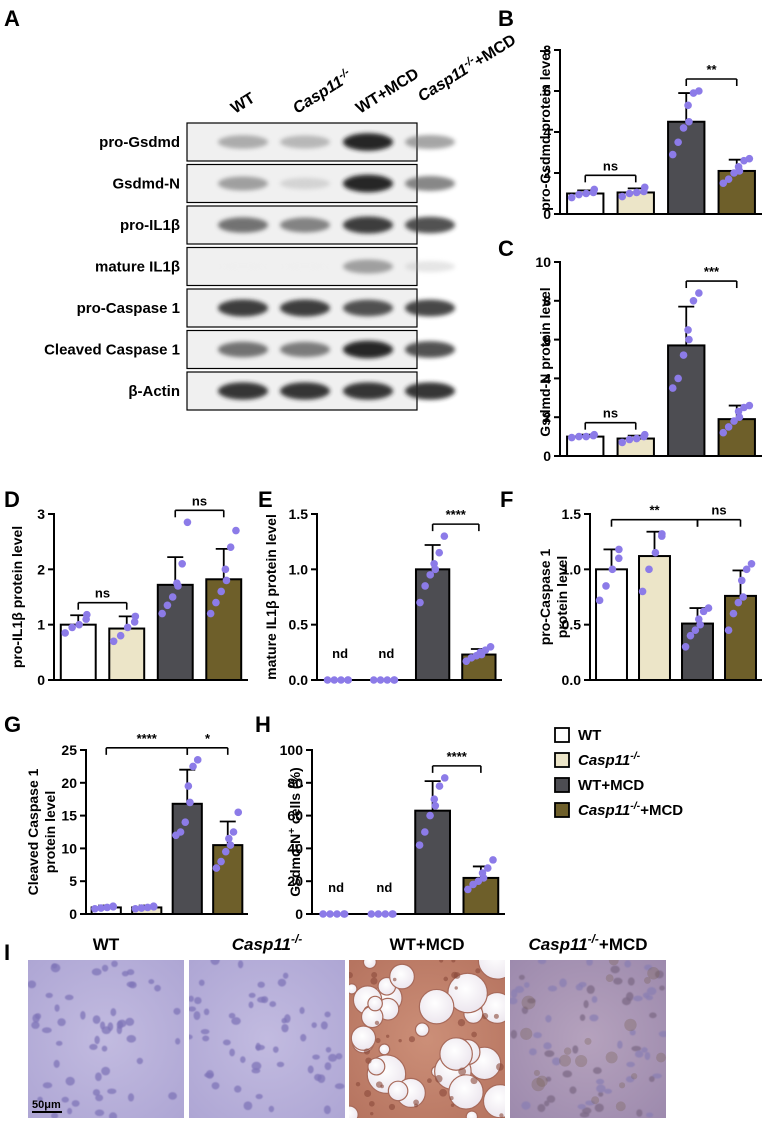  What do you see at coordinates (712, 271) in the screenshot?
I see `significance-label: ***` at bounding box center [712, 271].